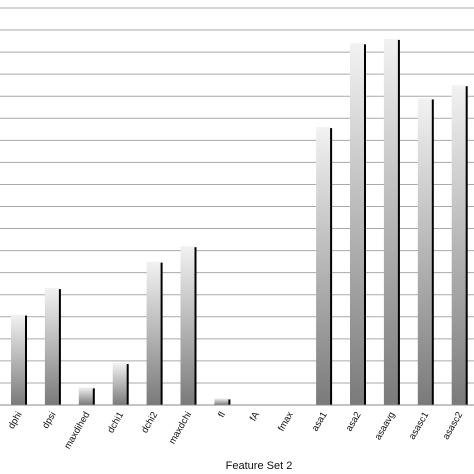  What do you see at coordinates (323, 266) in the screenshot?
I see `bar-asa1` at bounding box center [323, 266].